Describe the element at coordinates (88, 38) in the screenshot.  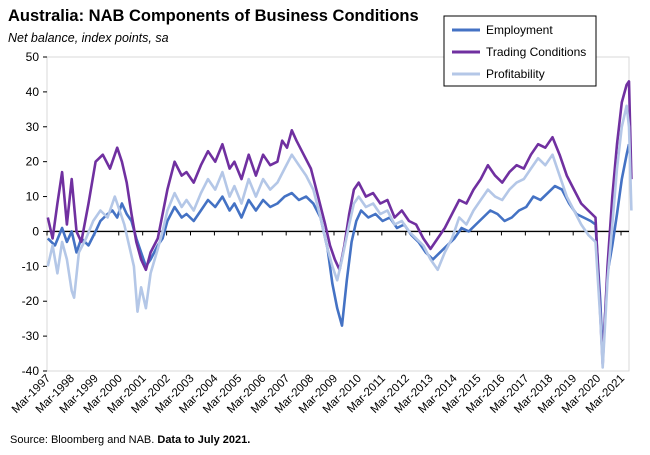
I see `chart-subtitle: Net balance, index points, sa` at that location.